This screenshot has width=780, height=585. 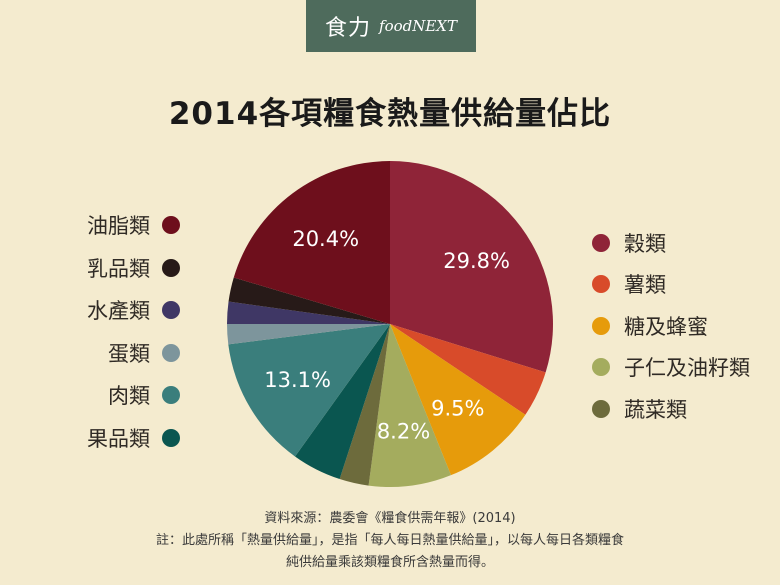 What do you see at coordinates (671, 243) in the screenshot?
I see `legend-right-item-1: 穀類` at bounding box center [671, 243].